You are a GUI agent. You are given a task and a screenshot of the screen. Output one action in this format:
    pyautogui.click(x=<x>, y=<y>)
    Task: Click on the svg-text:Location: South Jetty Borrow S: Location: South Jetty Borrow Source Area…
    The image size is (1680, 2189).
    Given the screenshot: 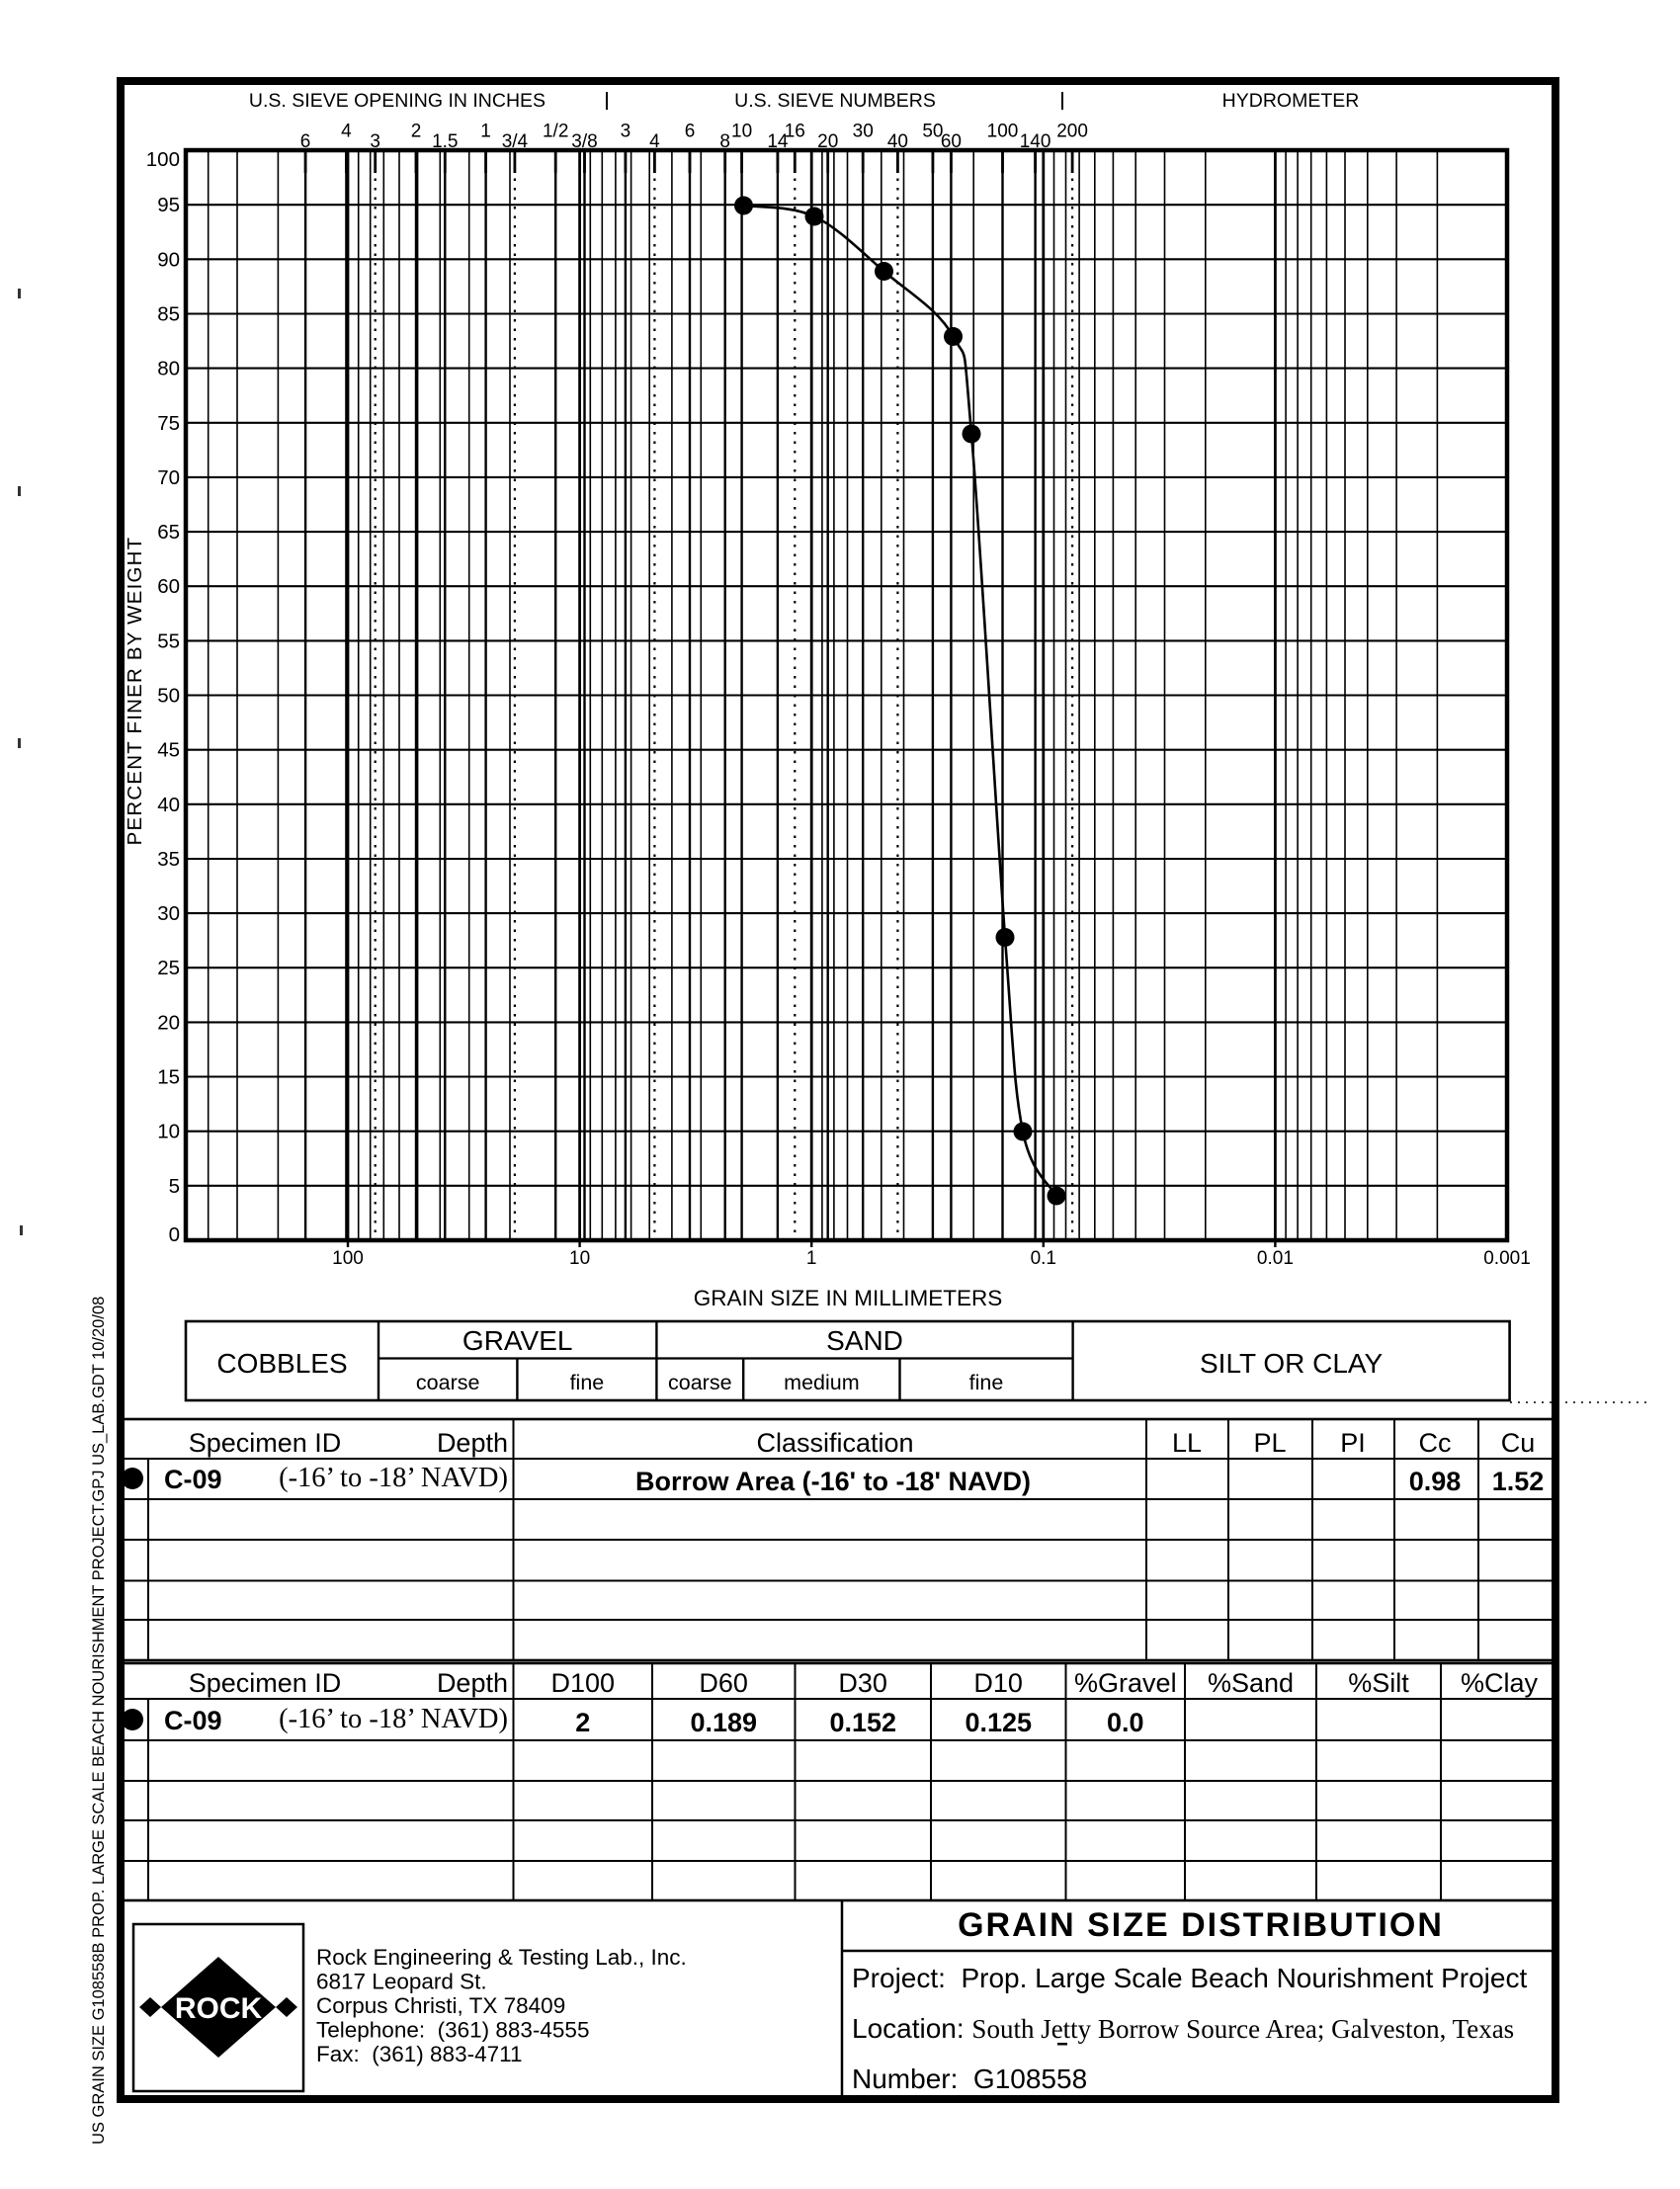 What is the action you would take?
    pyautogui.click(x=1183, y=2028)
    